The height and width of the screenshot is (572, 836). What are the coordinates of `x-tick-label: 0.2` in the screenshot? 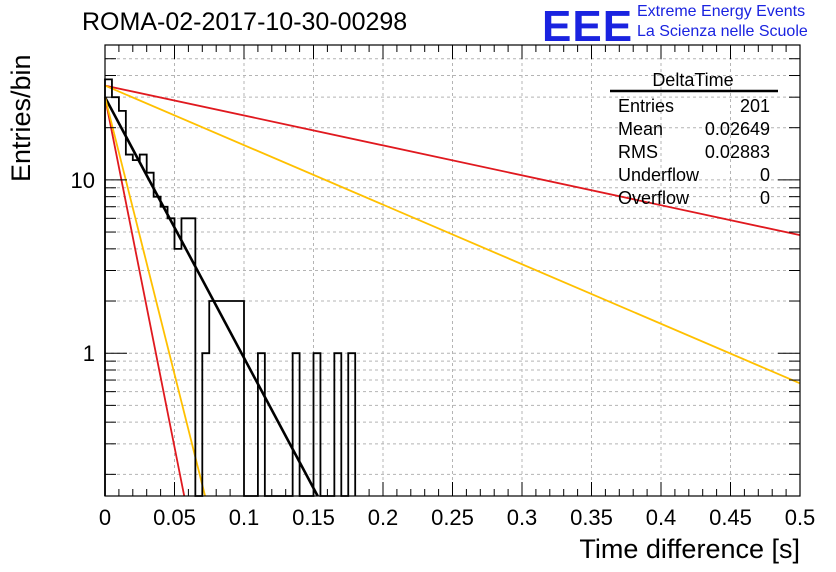 It's located at (383, 517).